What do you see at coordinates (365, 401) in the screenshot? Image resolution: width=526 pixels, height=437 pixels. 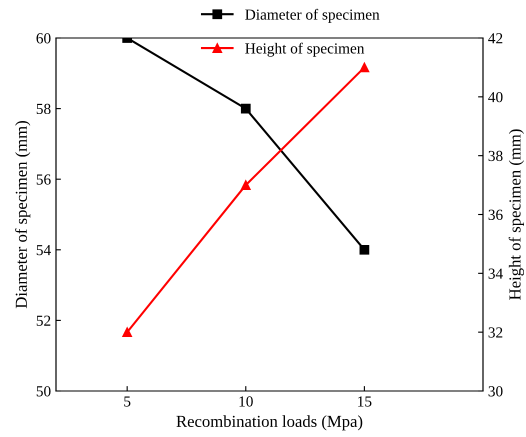 I see `x-tick-label: 15` at bounding box center [365, 401].